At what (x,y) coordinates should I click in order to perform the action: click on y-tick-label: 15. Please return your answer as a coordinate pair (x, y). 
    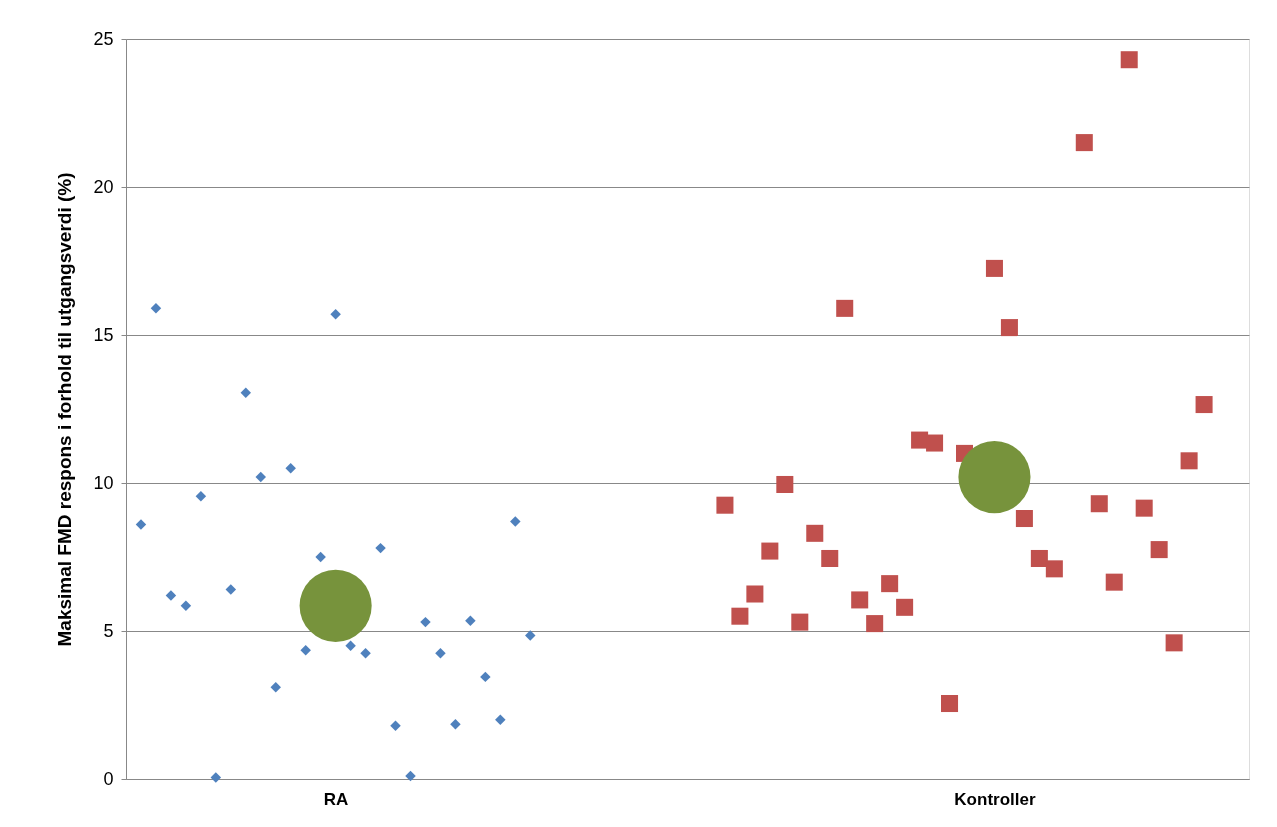
    Looking at the image, I should click on (103, 334).